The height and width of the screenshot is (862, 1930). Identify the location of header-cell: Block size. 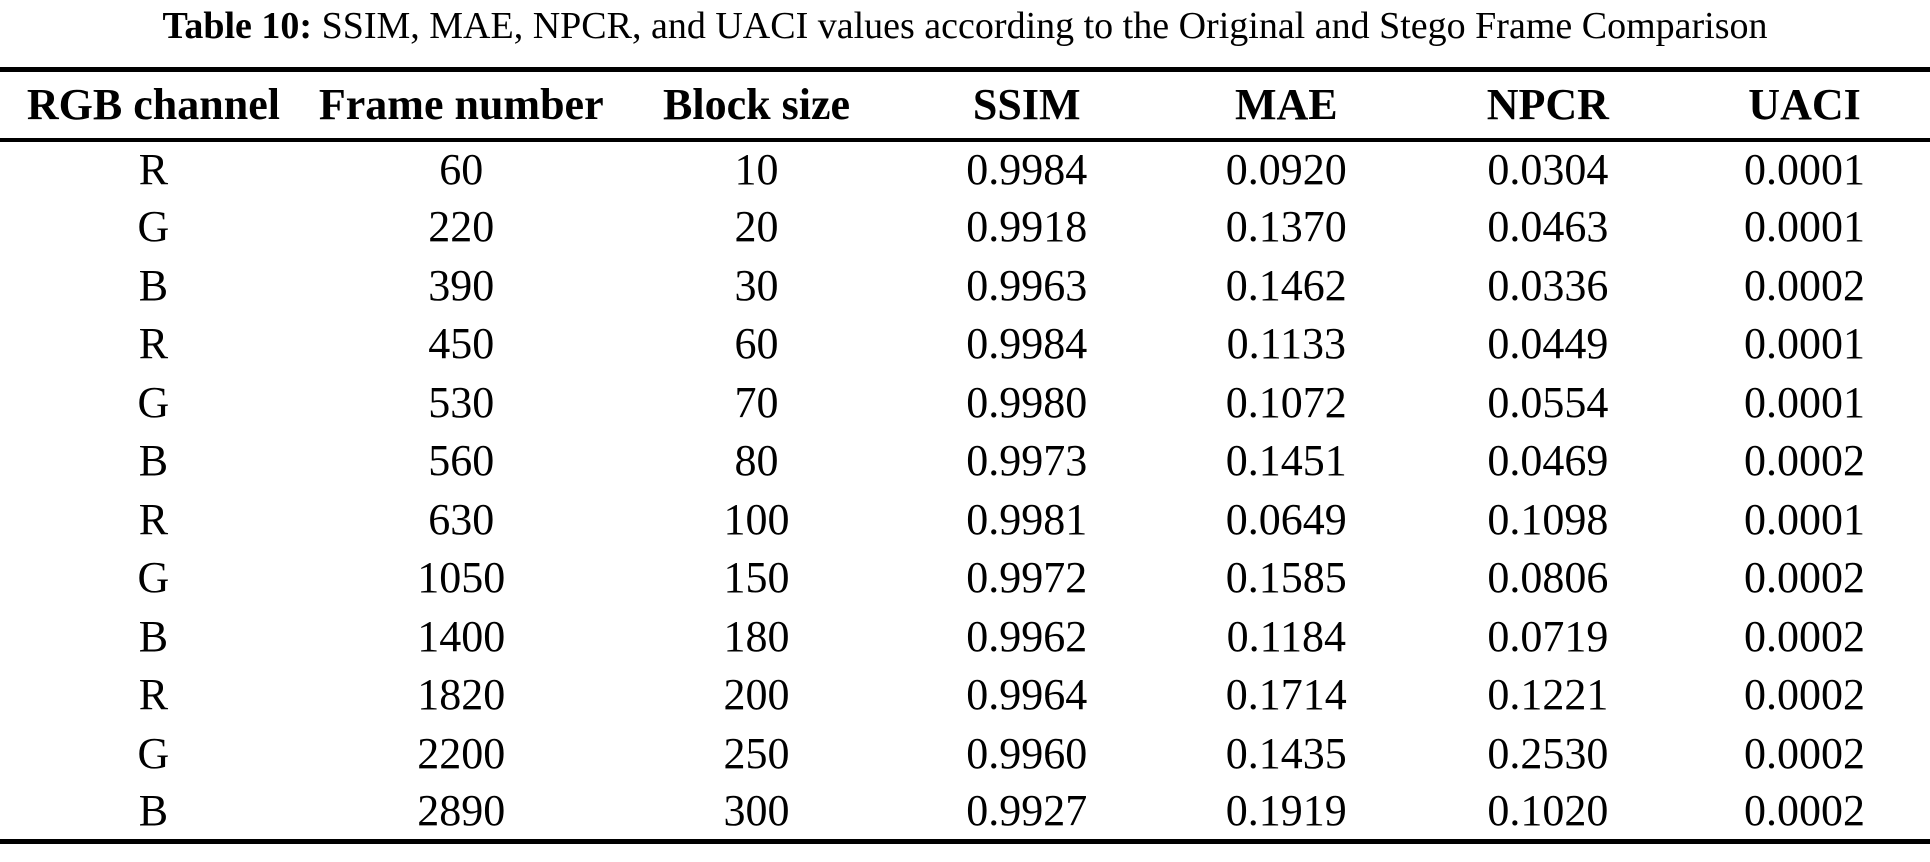
(757, 104).